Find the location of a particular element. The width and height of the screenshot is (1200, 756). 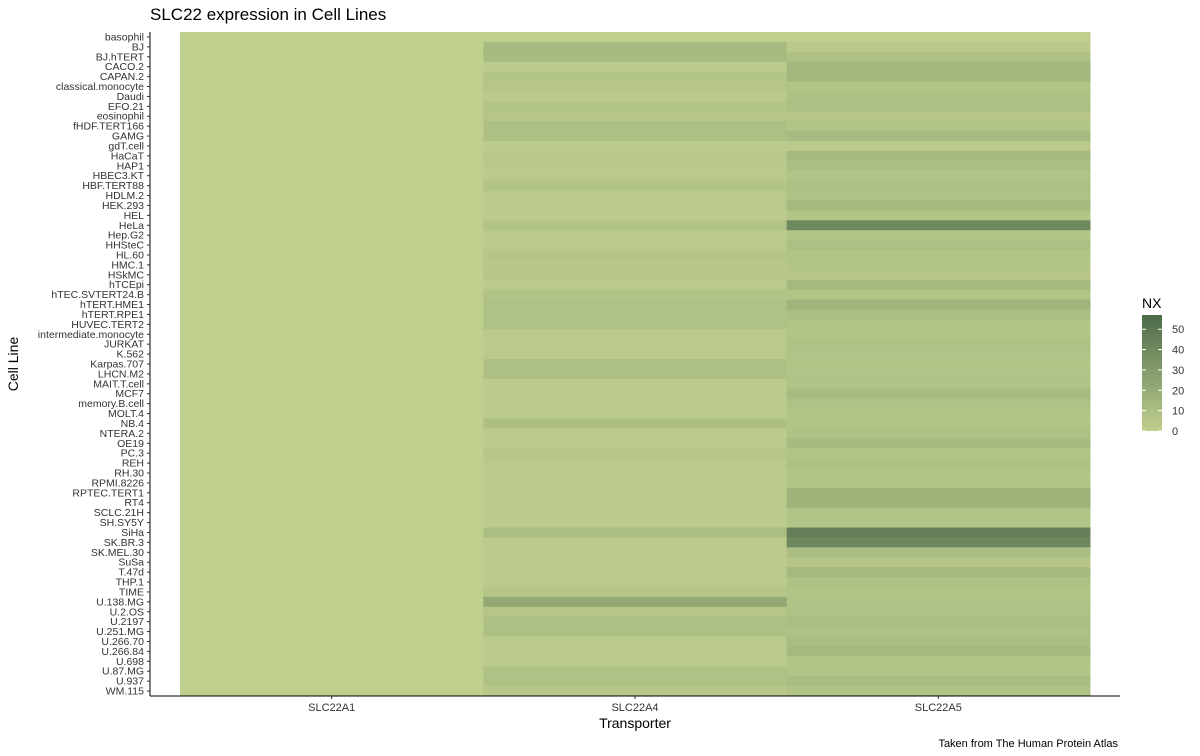

chart-title: SLC22 expression in Cell Lines is located at coordinates (268, 14).